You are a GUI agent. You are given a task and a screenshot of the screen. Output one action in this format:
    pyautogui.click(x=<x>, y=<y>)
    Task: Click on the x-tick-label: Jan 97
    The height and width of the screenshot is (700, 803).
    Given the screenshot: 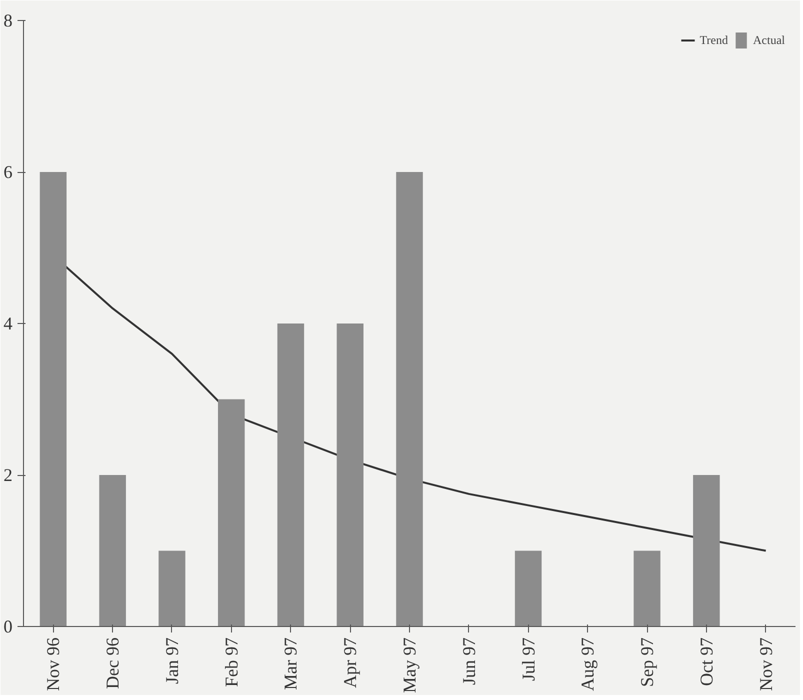 What is the action you would take?
    pyautogui.click(x=172, y=660)
    